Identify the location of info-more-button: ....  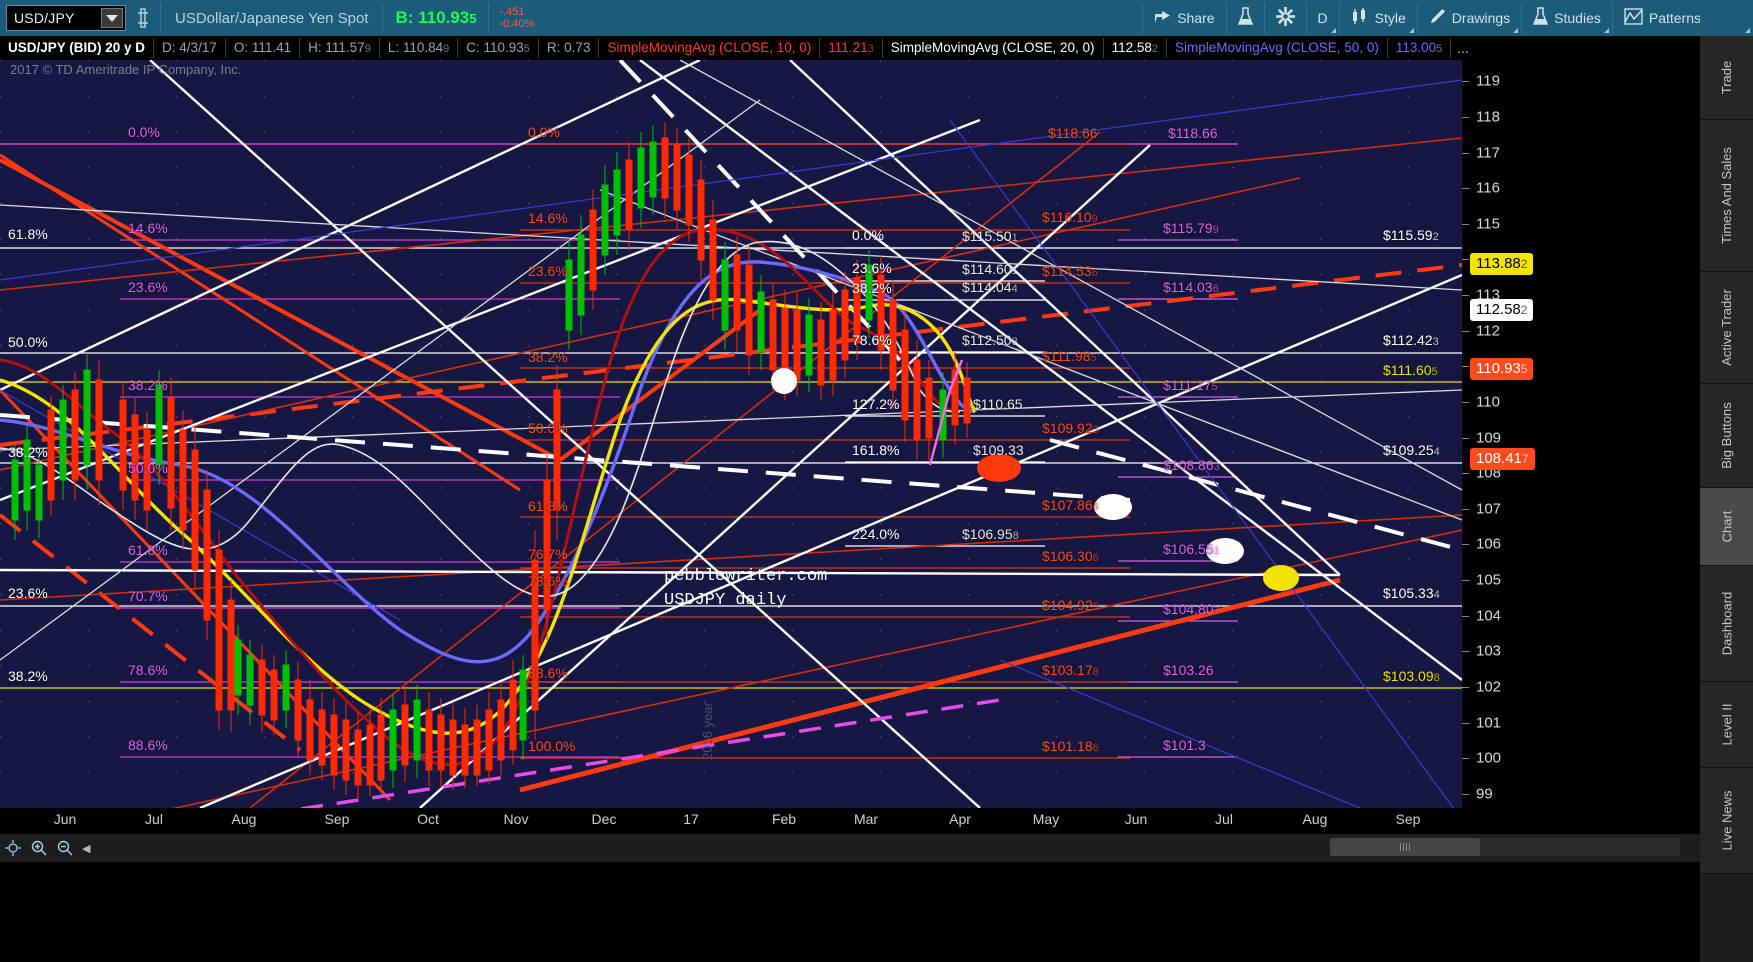
(1463, 48).